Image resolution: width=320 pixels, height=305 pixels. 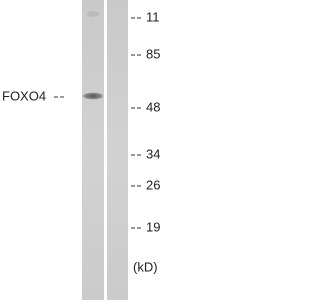 I want to click on marker-label: 85, so click(x=153, y=53).